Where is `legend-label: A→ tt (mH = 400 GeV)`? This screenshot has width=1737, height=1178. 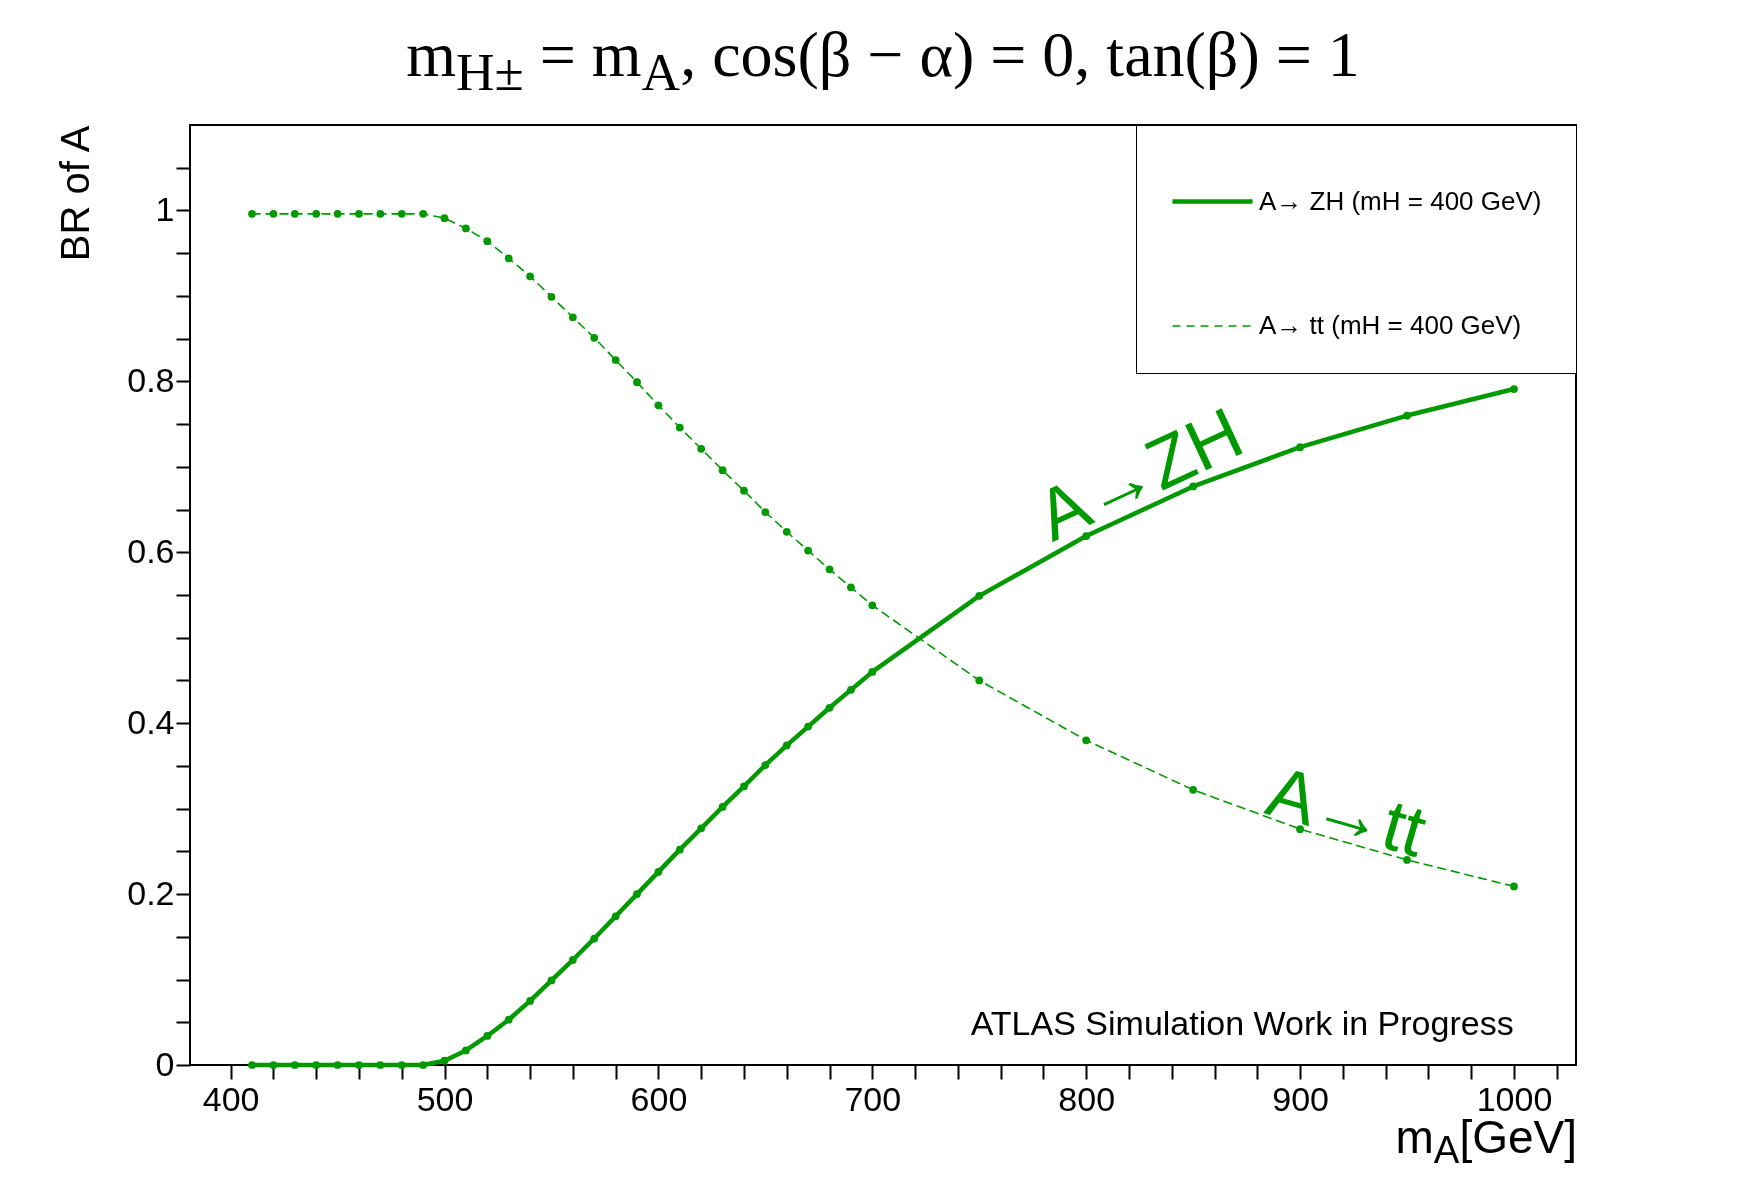 legend-label: A→ tt (mH = 400 GeV) is located at coordinates (1390, 325).